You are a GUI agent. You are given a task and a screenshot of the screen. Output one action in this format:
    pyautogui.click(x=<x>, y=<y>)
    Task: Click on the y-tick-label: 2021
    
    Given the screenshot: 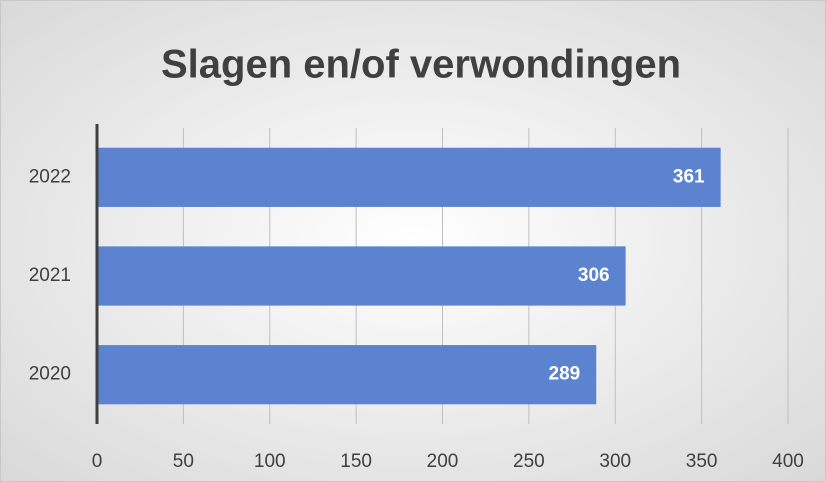 What is the action you would take?
    pyautogui.click(x=50, y=275)
    